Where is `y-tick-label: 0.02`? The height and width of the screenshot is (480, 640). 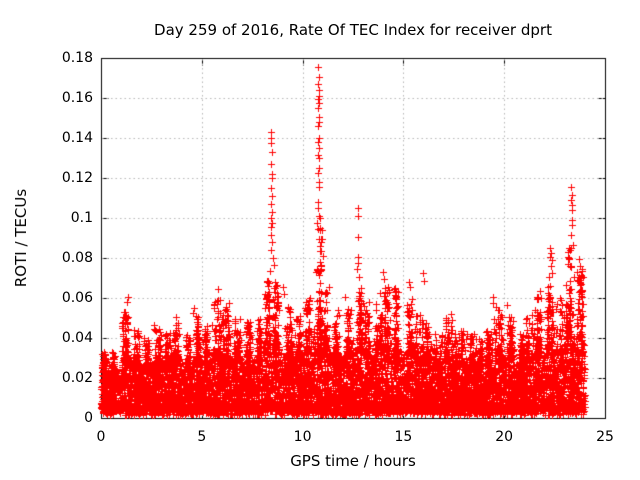 y-tick-label: 0.02 is located at coordinates (77, 378).